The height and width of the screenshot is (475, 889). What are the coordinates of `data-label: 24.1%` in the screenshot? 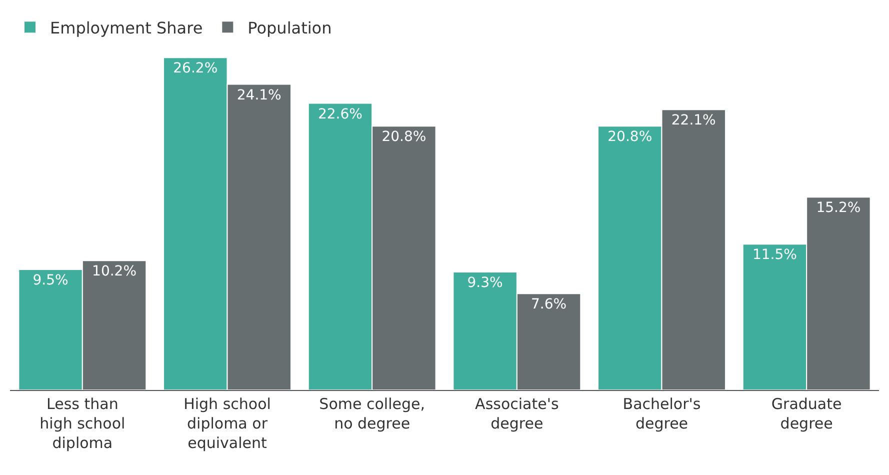 It's located at (259, 95).